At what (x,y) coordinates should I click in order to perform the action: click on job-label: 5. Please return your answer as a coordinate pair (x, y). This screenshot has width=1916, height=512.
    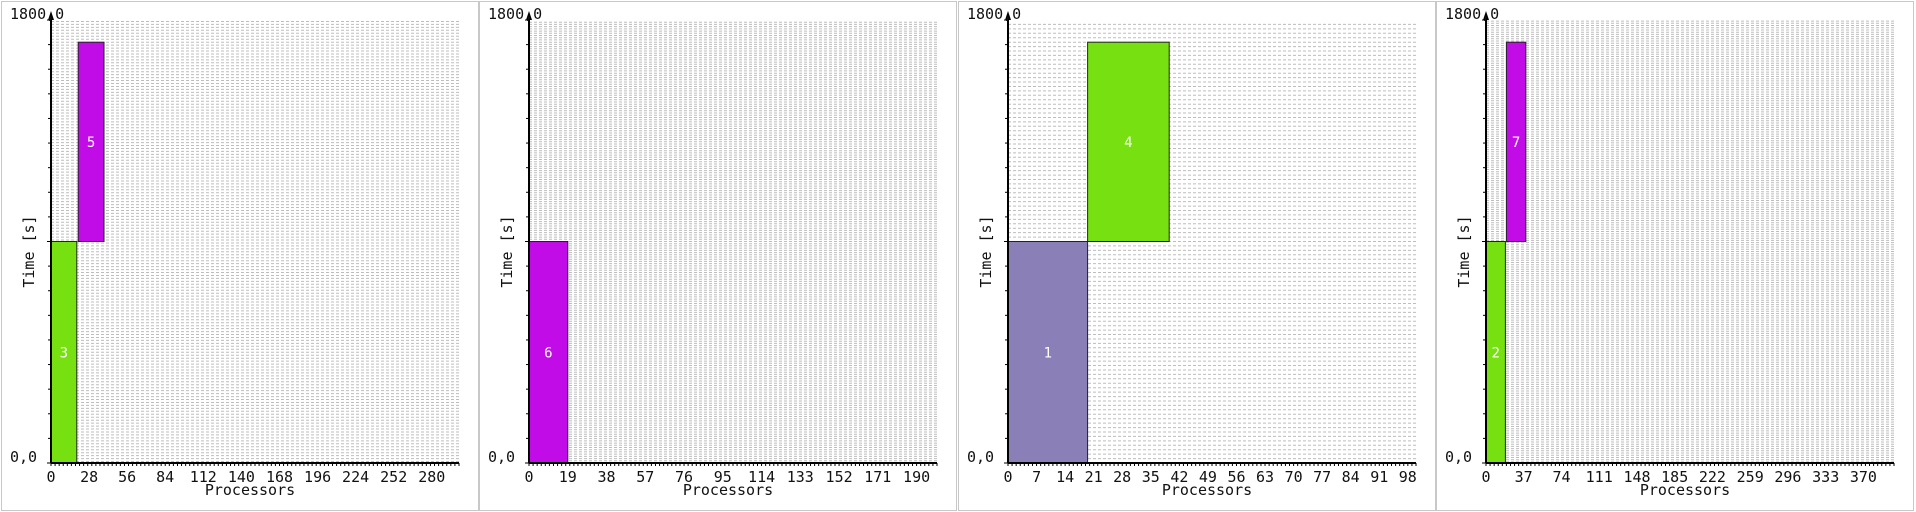
    Looking at the image, I should click on (91, 143).